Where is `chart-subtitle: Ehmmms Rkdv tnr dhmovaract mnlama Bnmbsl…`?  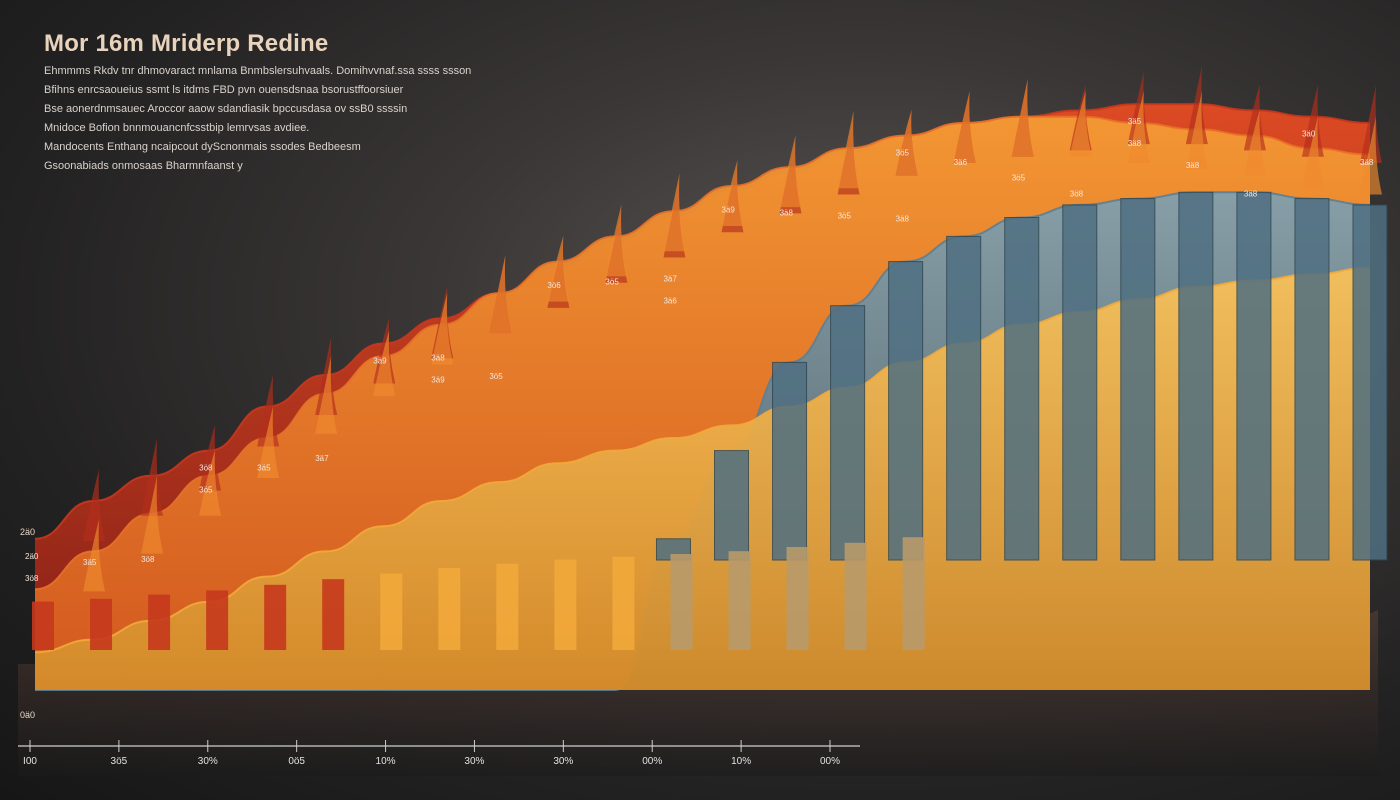
chart-subtitle: Ehmmms Rkdv tnr dhmovaract mnlama Bnmbsl… is located at coordinates (304, 119).